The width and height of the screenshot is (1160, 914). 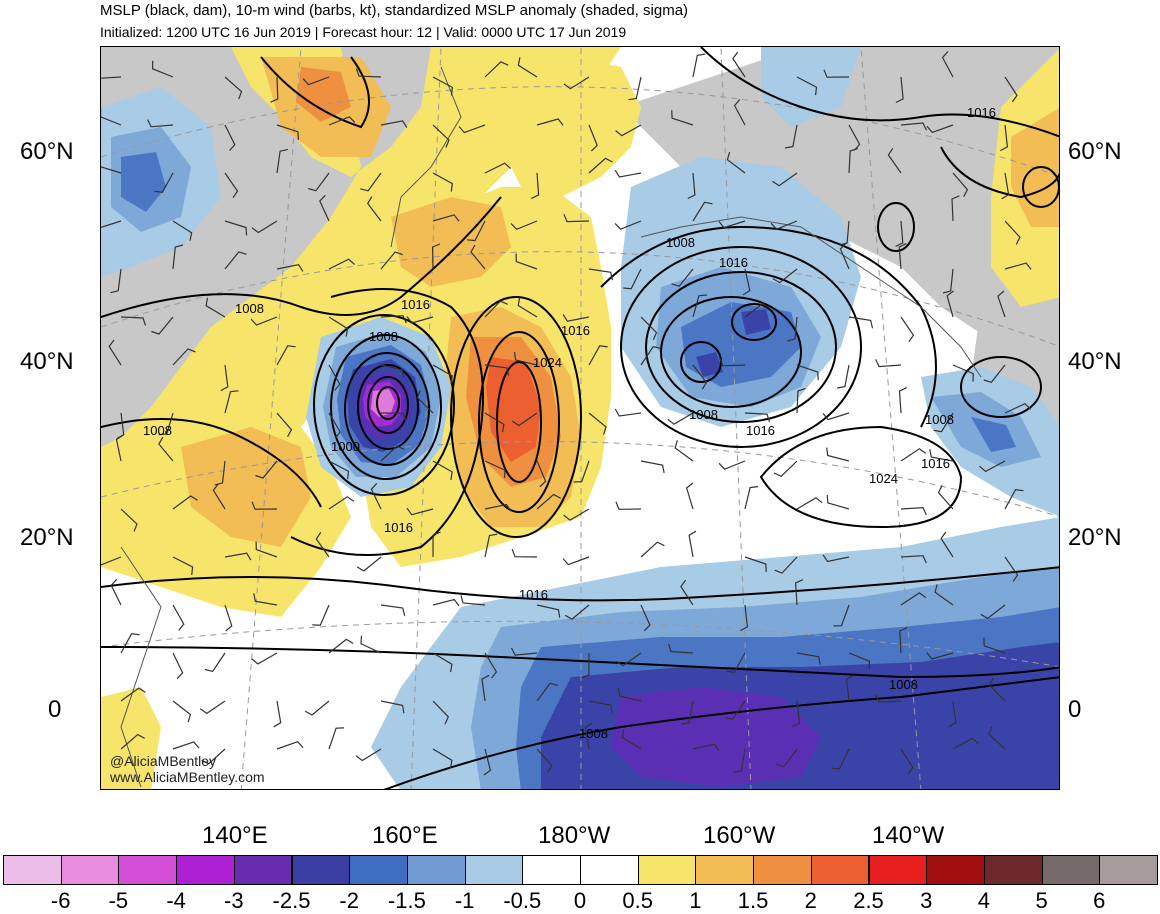 What do you see at coordinates (522, 900) in the screenshot?
I see `colorbar-tick-label: -0.5` at bounding box center [522, 900].